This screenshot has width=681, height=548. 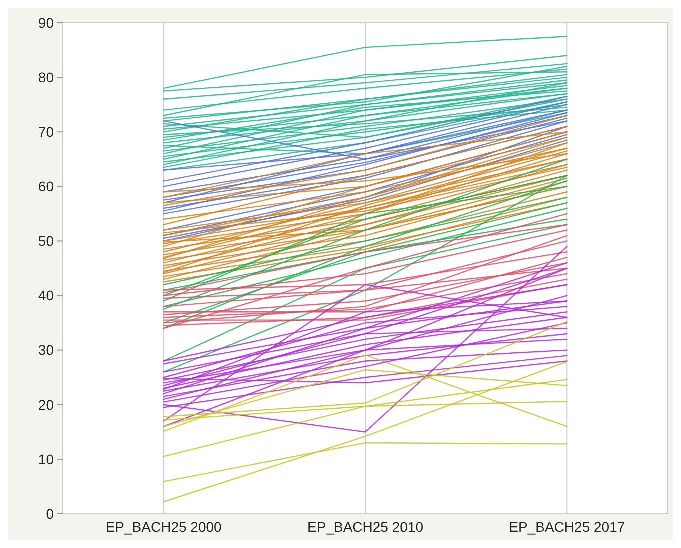 What do you see at coordinates (366, 527) in the screenshot?
I see `x-tick-label: EP_BACH25 2010` at bounding box center [366, 527].